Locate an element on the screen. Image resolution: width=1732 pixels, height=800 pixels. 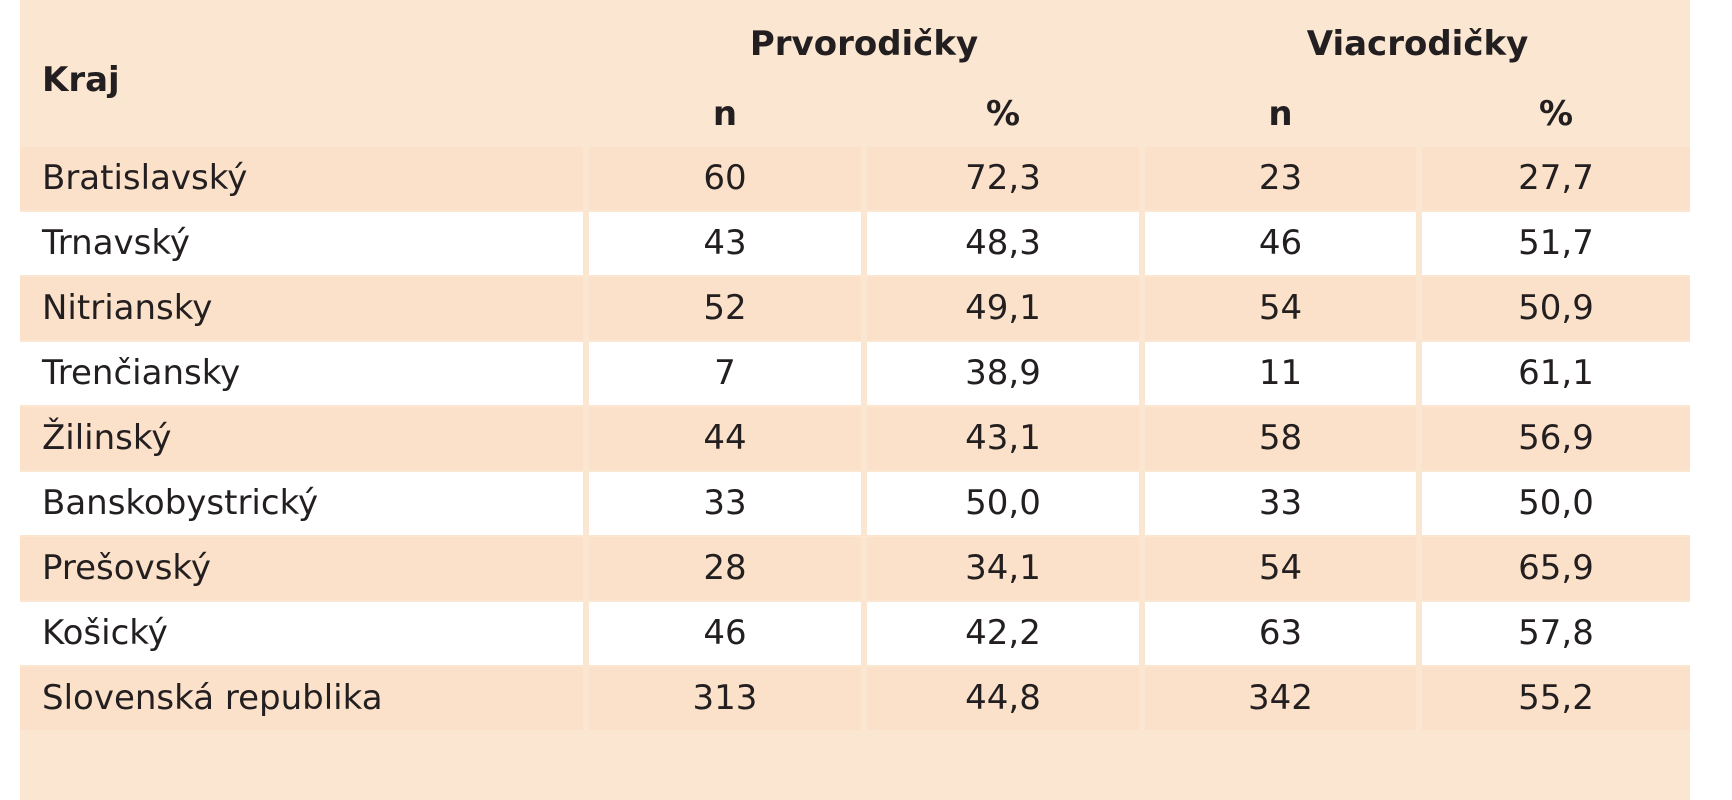
cell-viacrodicky-percent: 55,2 is located at coordinates (1556, 698).